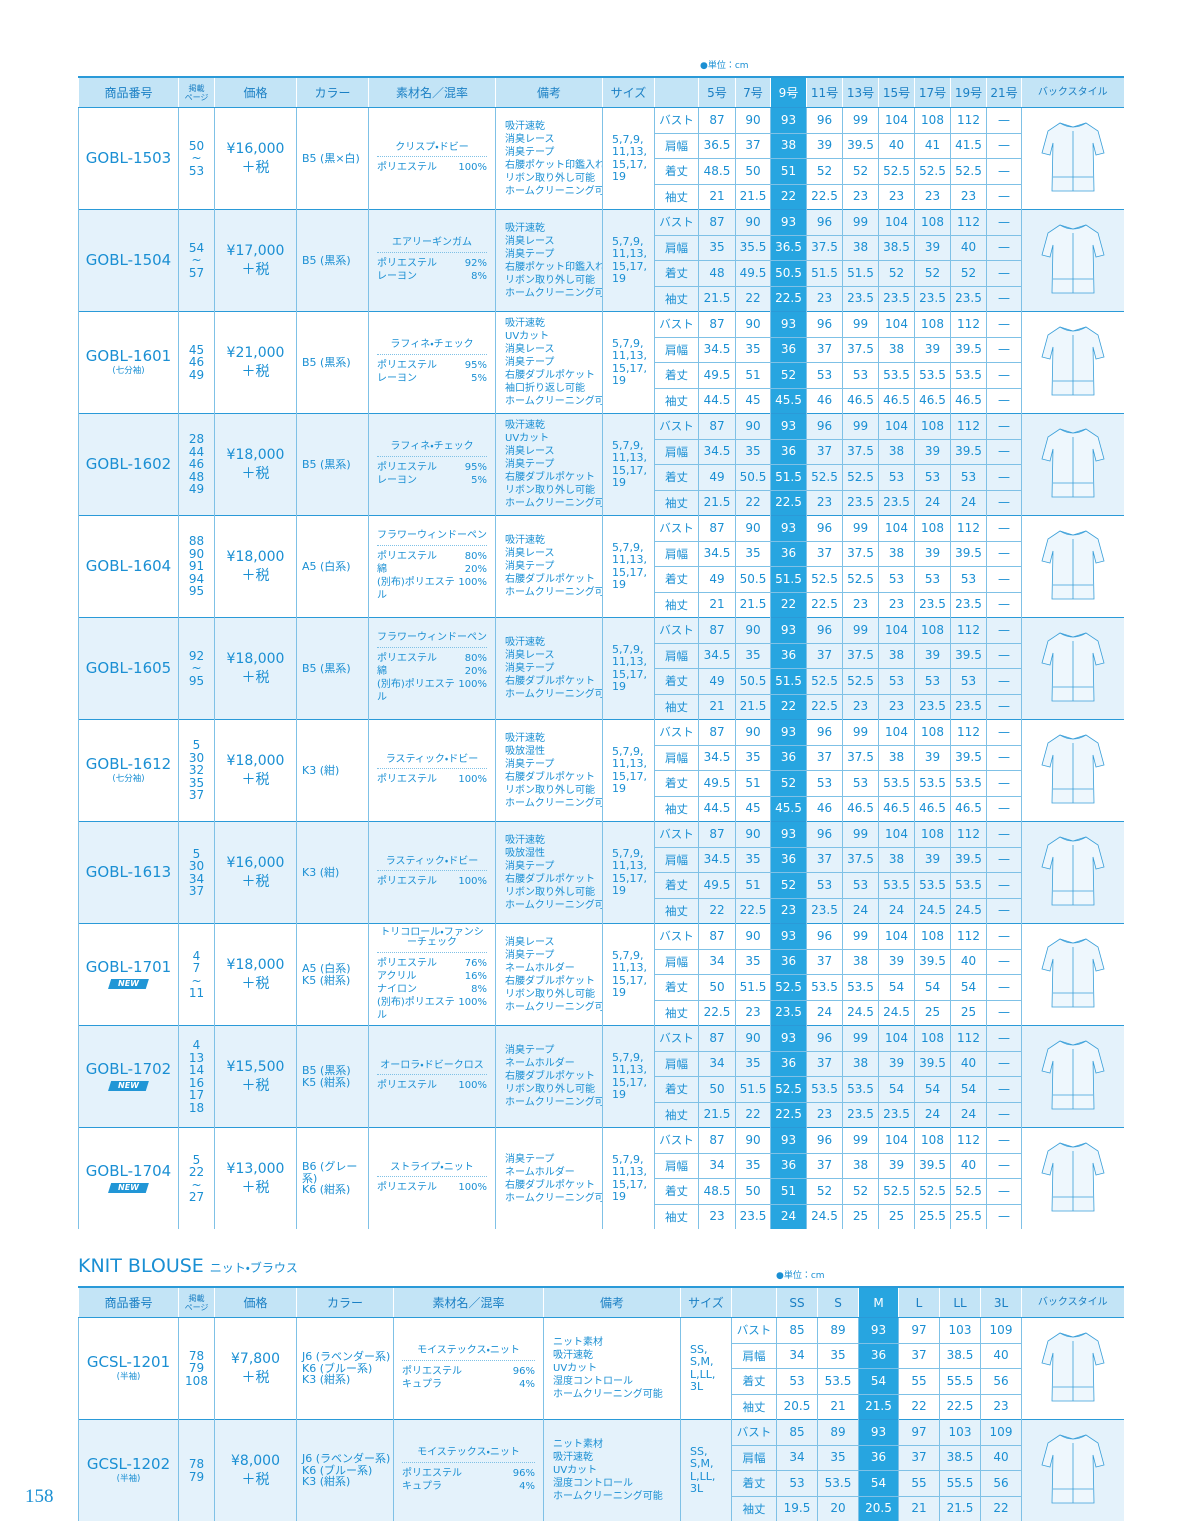 Image resolution: width=1200 pixels, height=1532 pixels. Describe the element at coordinates (1072, 92) in the screenshot. I see `header-cell: バックスタイル` at that location.